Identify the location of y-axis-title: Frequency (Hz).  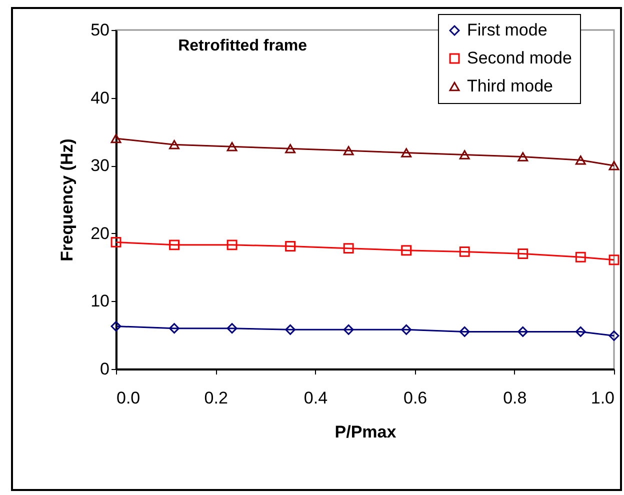
(67, 200).